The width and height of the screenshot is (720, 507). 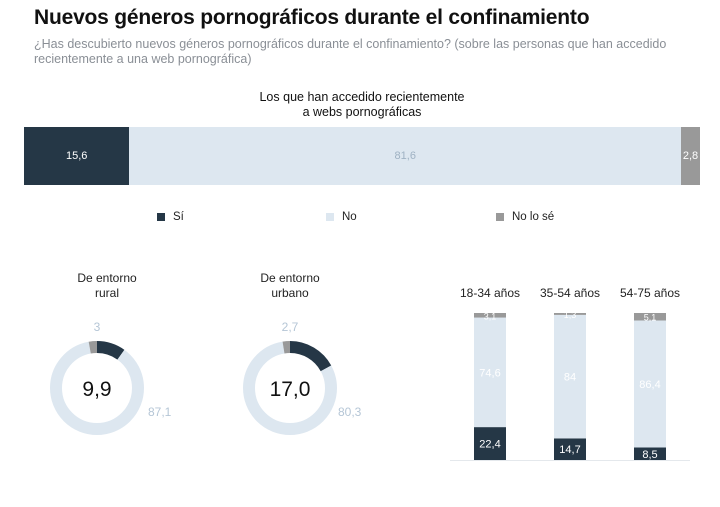 I want to click on age-bar-label-nose: 3,1, so click(x=490, y=316).